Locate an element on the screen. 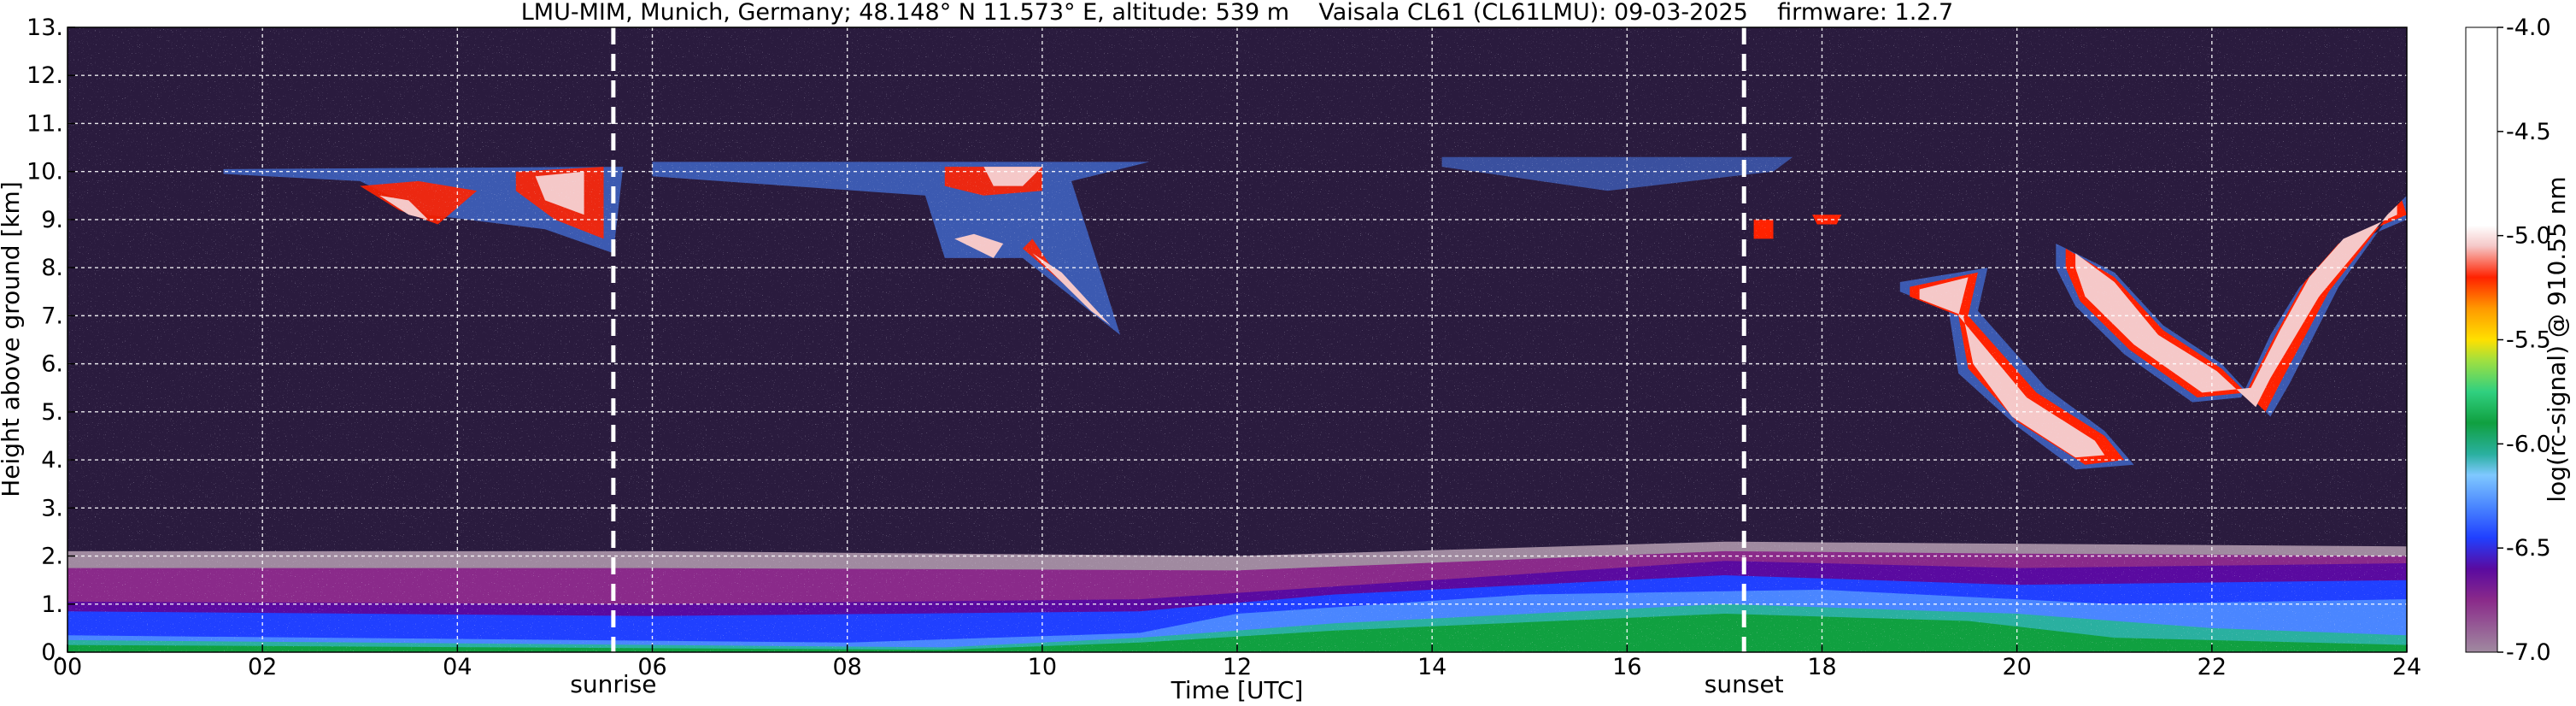 This screenshot has height=706, width=2576. x-tick-label: 16 is located at coordinates (1626, 667).